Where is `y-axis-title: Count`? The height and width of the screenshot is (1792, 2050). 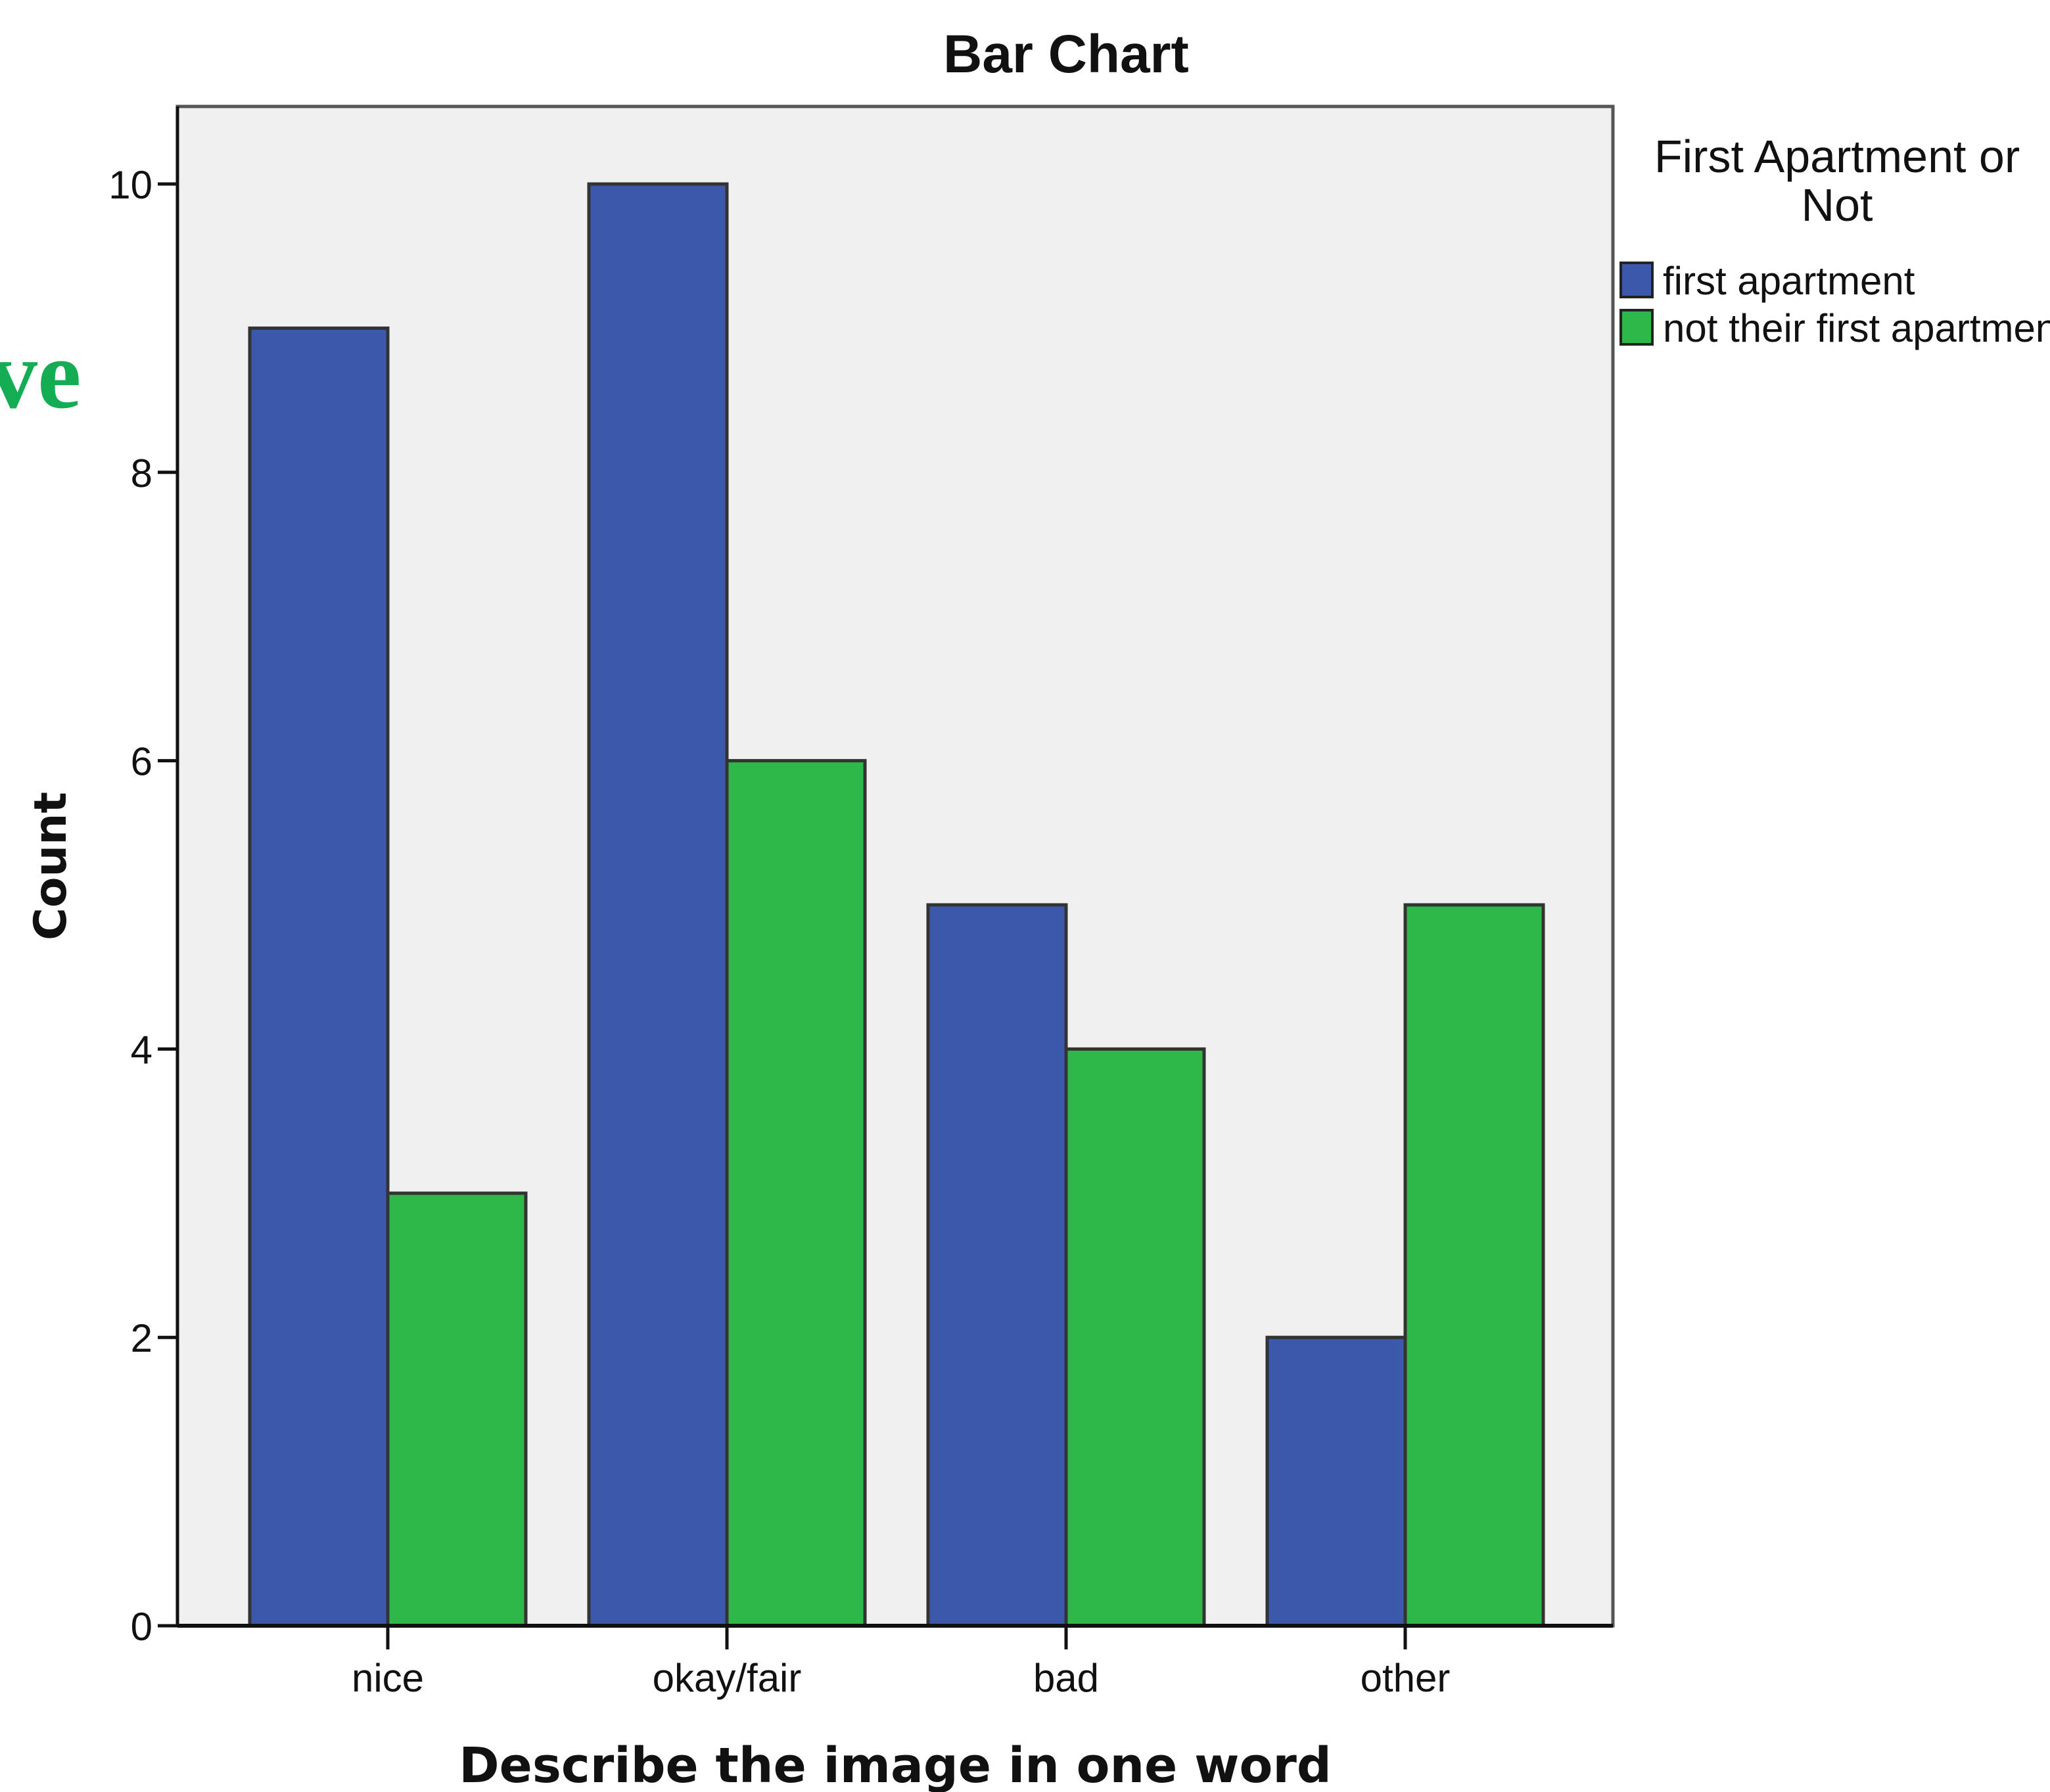
y-axis-title: Count is located at coordinates (51, 866).